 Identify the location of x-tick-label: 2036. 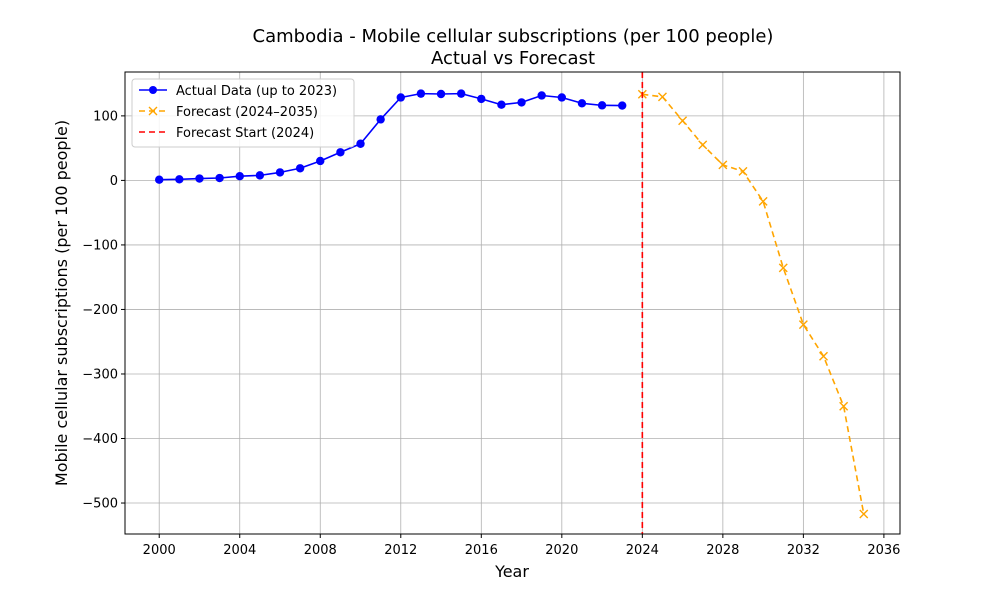
(883, 550).